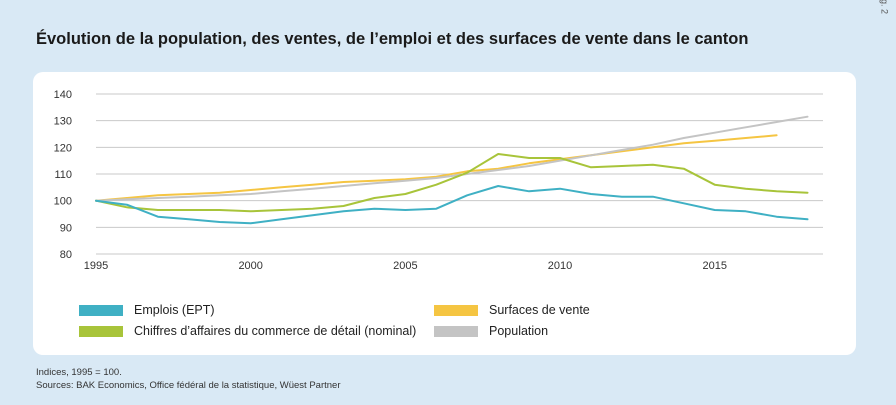  I want to click on x-tick-label-1995: 1995, so click(96, 266).